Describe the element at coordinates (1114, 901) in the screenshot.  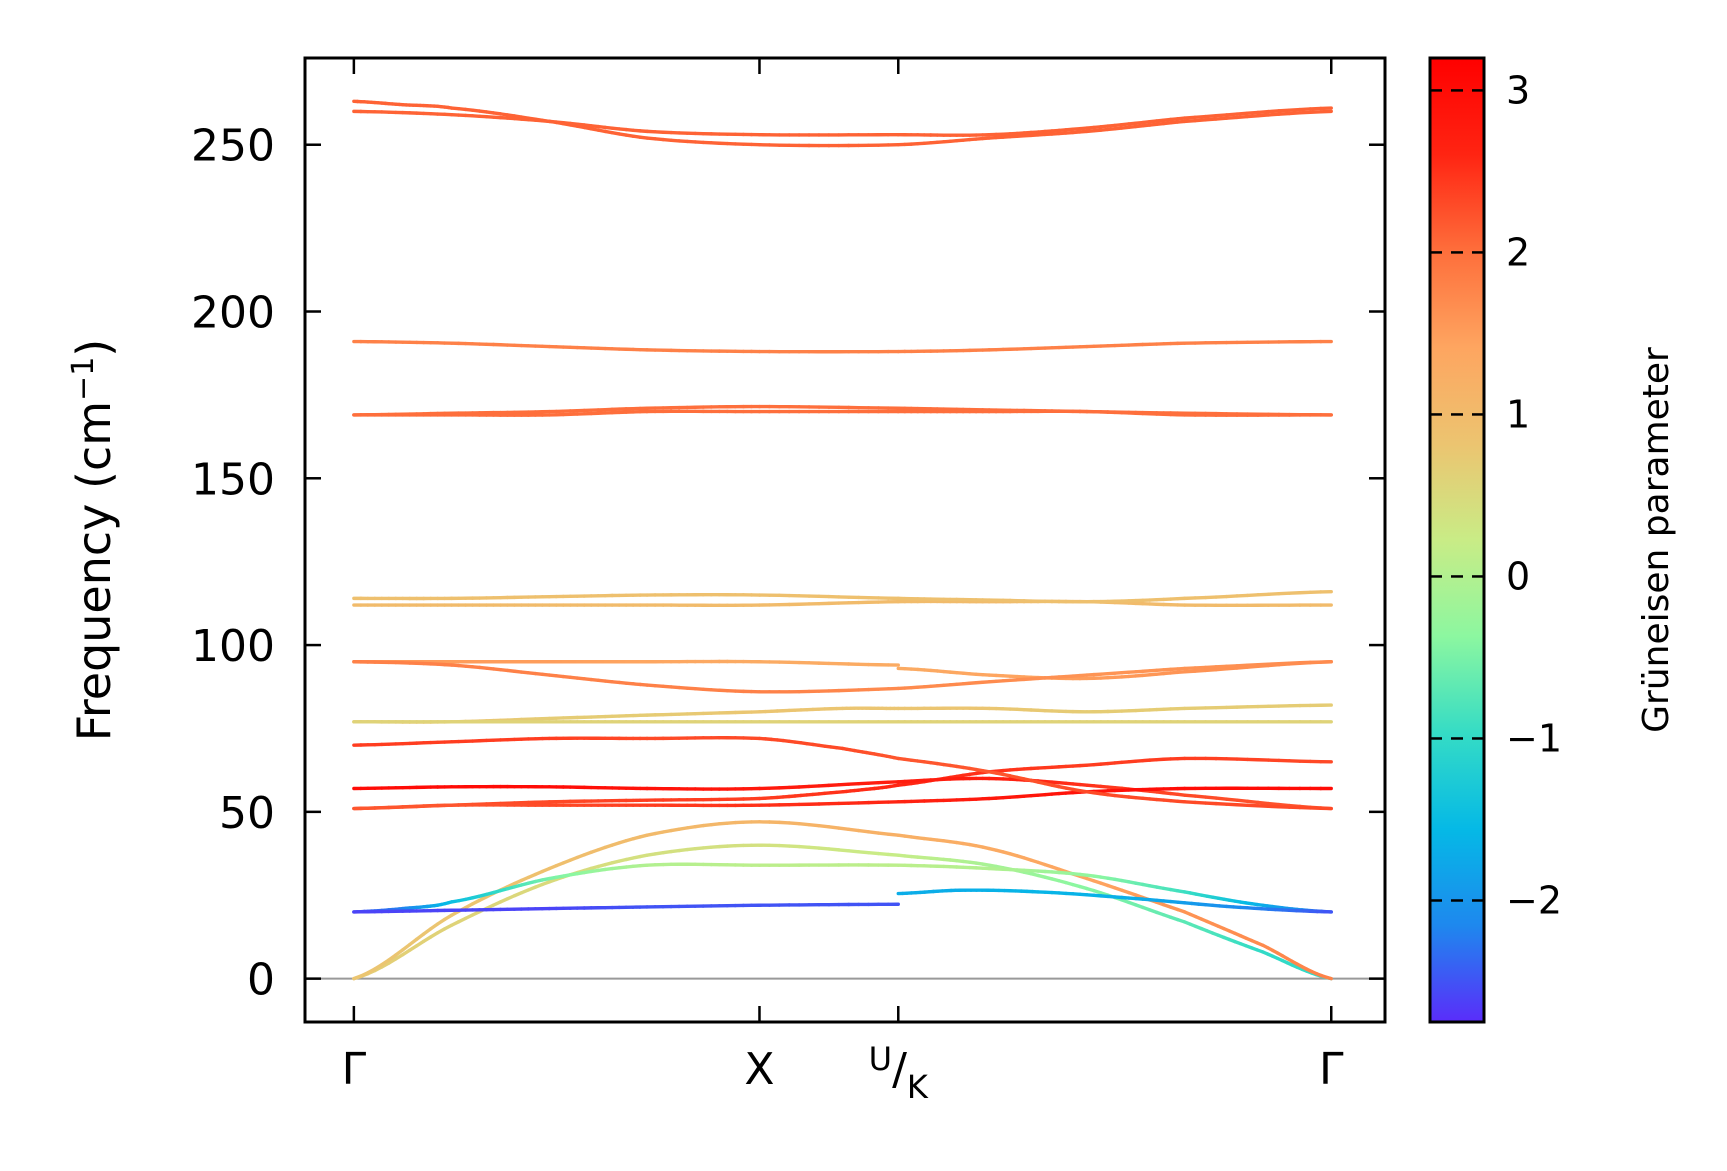
I see `band-optic-2b` at that location.